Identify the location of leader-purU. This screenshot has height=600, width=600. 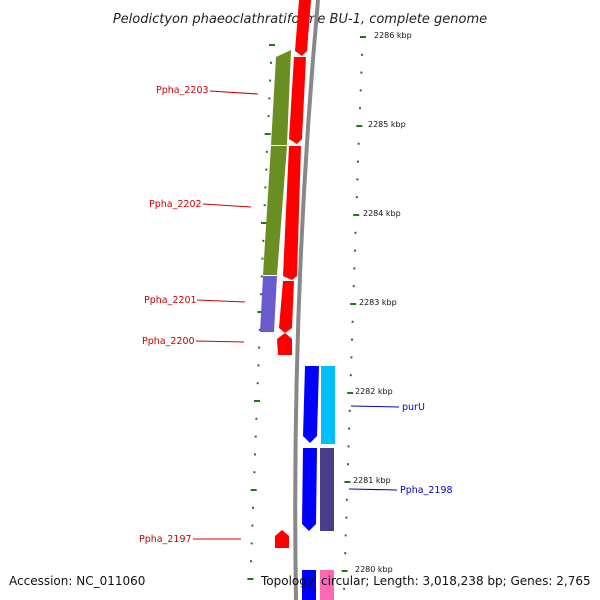
(375, 406).